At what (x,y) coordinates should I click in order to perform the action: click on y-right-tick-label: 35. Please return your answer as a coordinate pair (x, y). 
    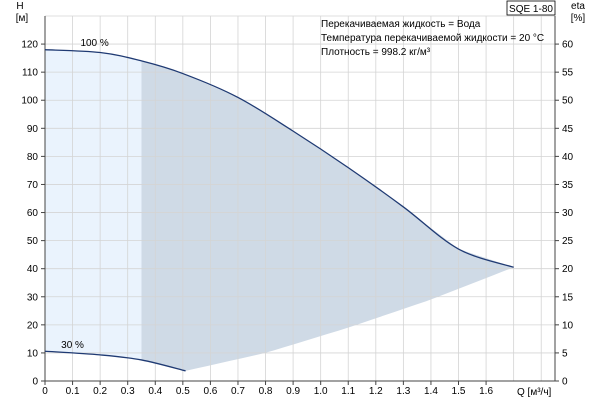
    Looking at the image, I should click on (568, 185).